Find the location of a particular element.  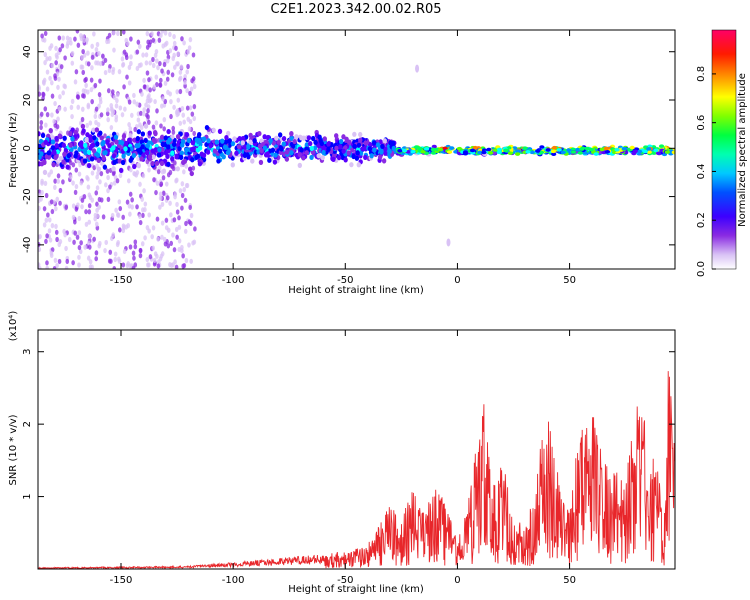

y-tick-label: 1 is located at coordinates (27, 496).